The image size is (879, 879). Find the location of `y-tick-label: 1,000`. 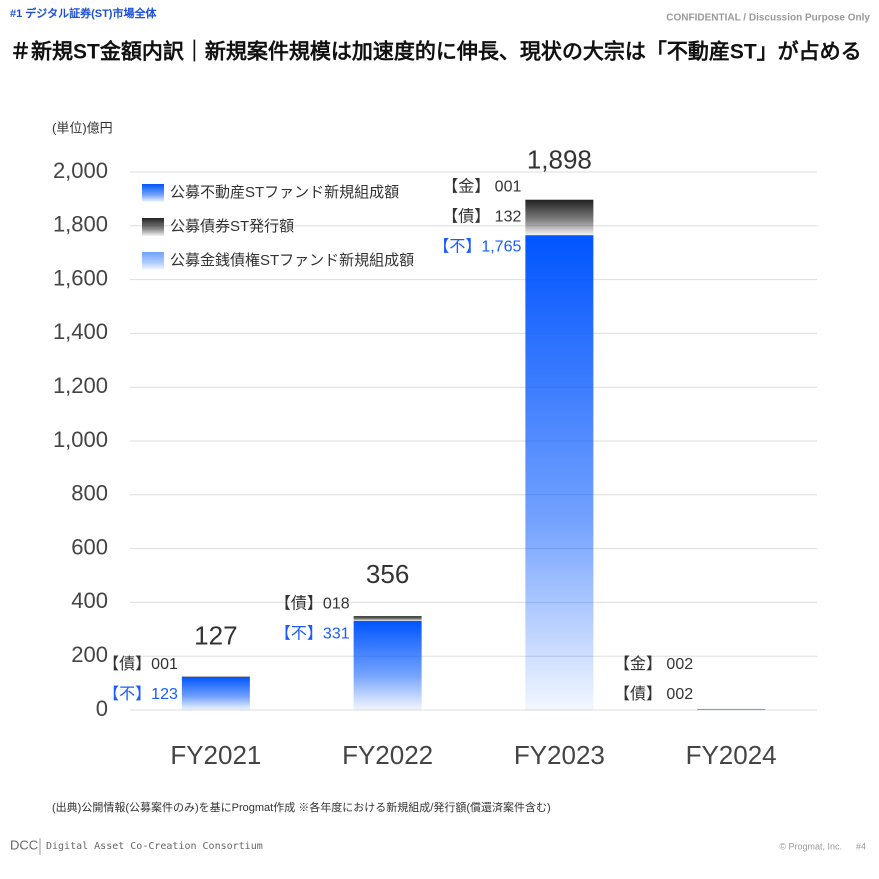

y-tick-label: 1,000 is located at coordinates (80, 439).